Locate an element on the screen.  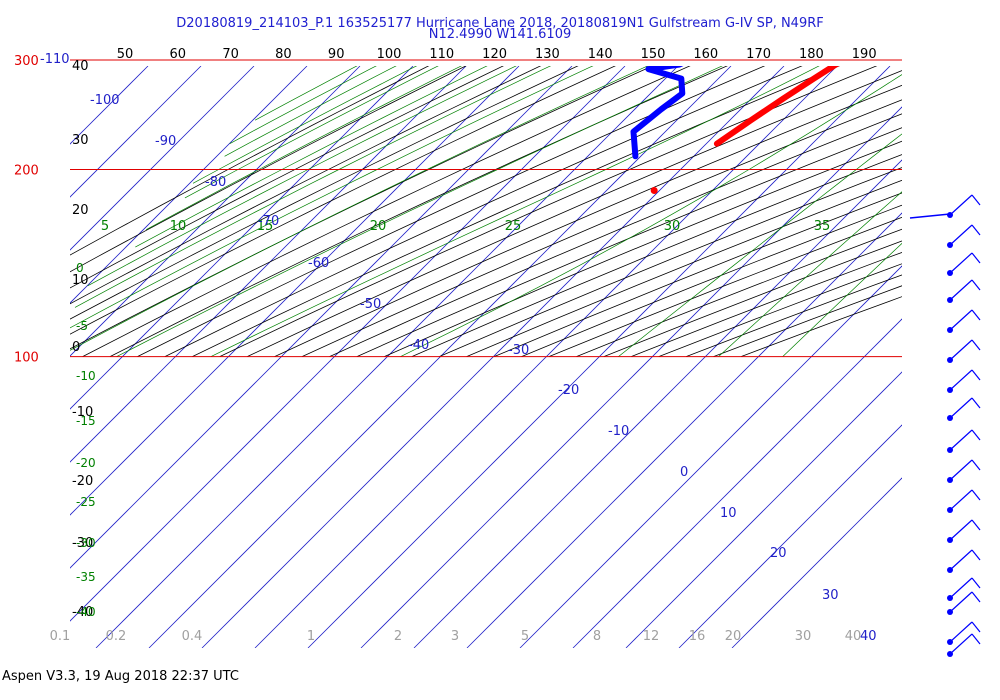
theta-e-label: 35 is located at coordinates (822, 226).